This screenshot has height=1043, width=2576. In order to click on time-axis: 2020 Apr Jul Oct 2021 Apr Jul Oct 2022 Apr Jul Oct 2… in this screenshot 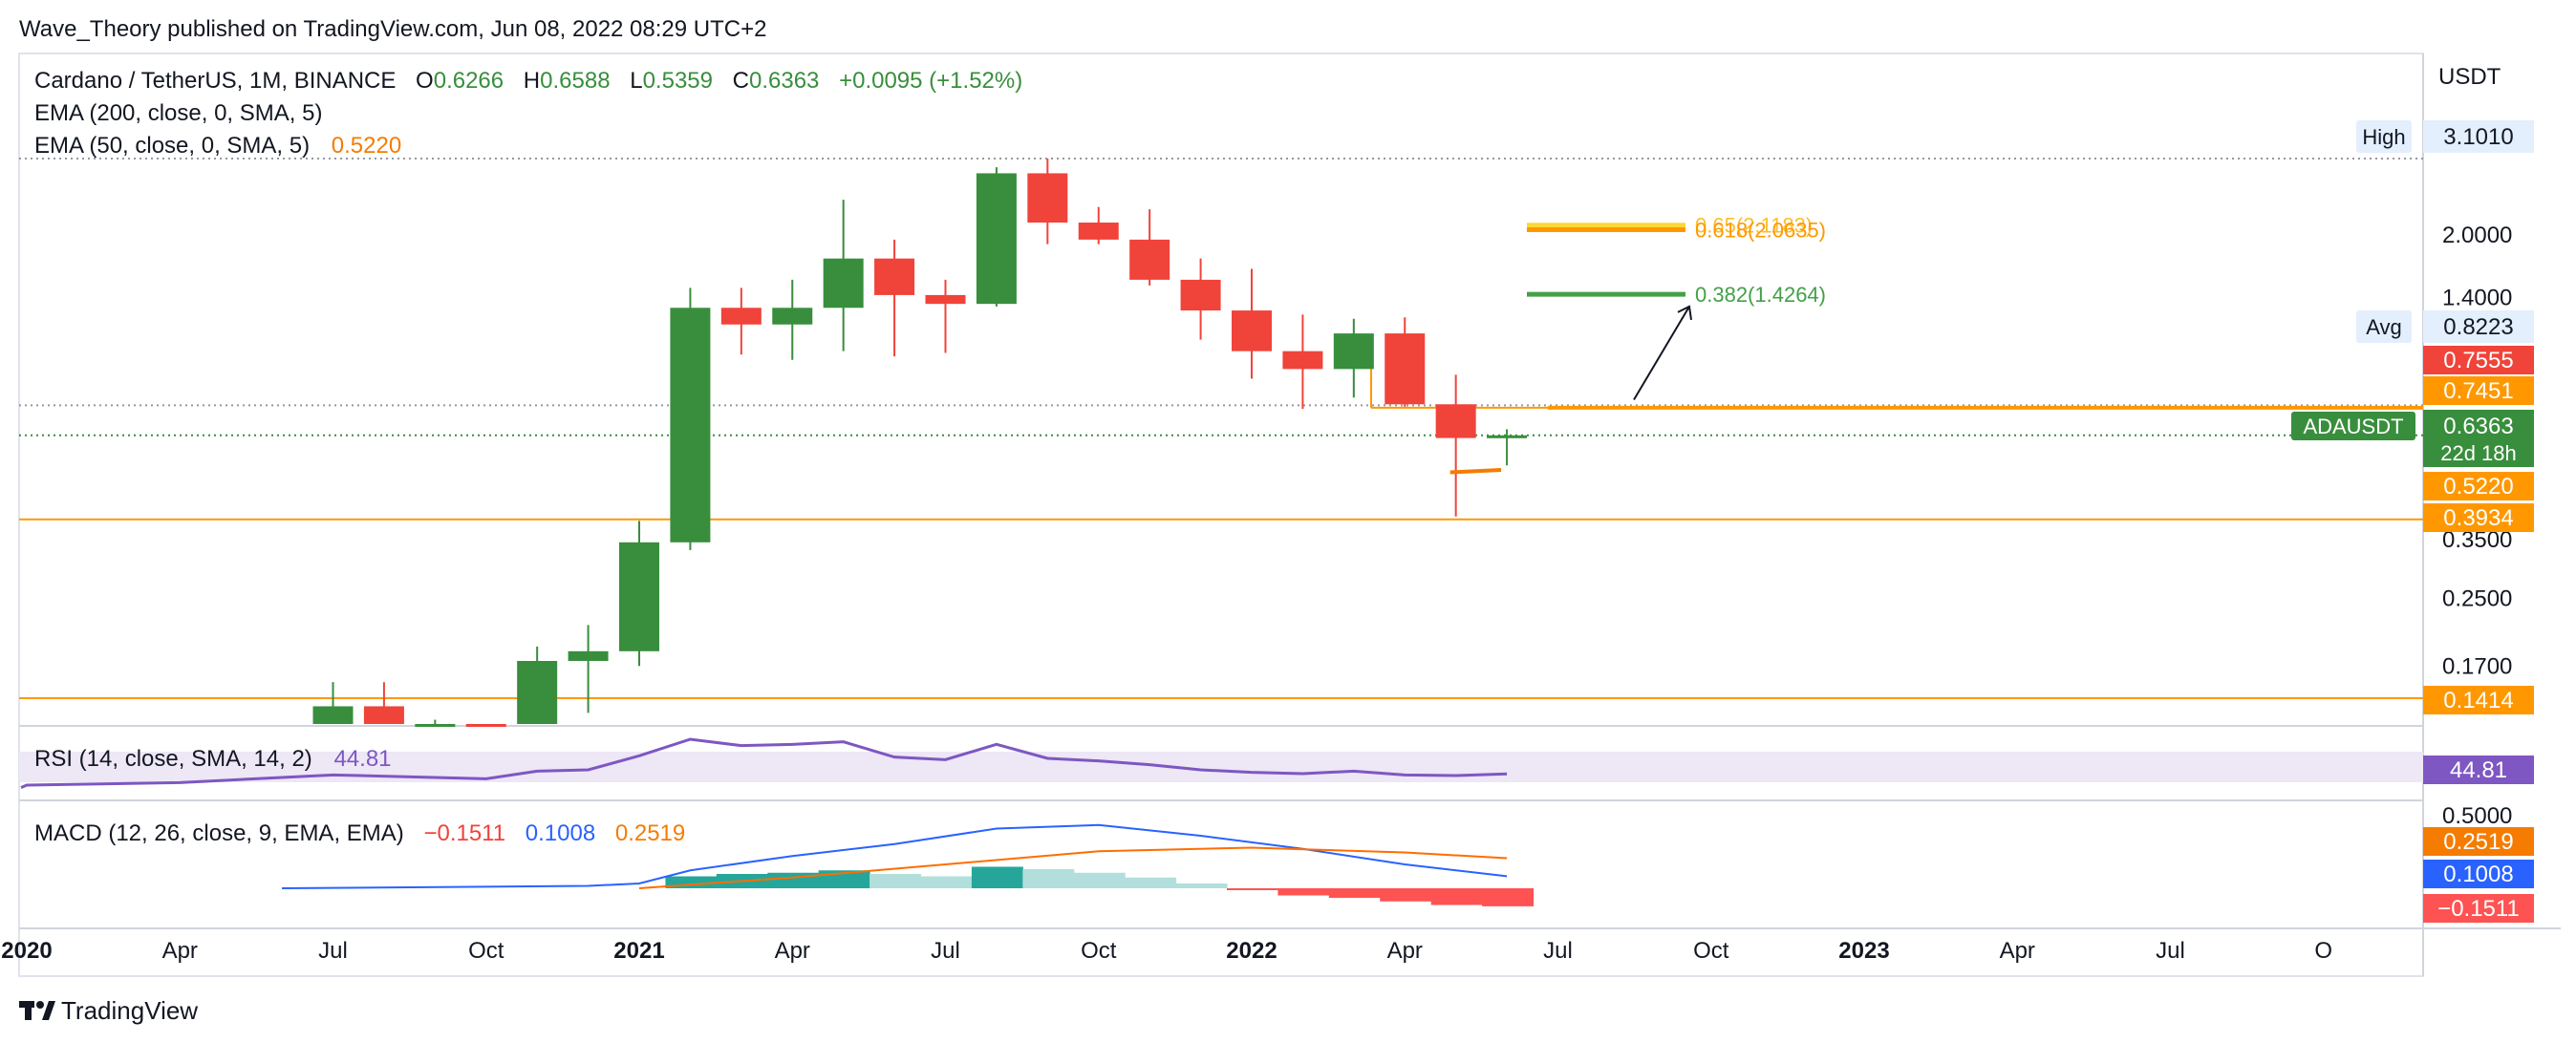, I will do `click(1166, 951)`.